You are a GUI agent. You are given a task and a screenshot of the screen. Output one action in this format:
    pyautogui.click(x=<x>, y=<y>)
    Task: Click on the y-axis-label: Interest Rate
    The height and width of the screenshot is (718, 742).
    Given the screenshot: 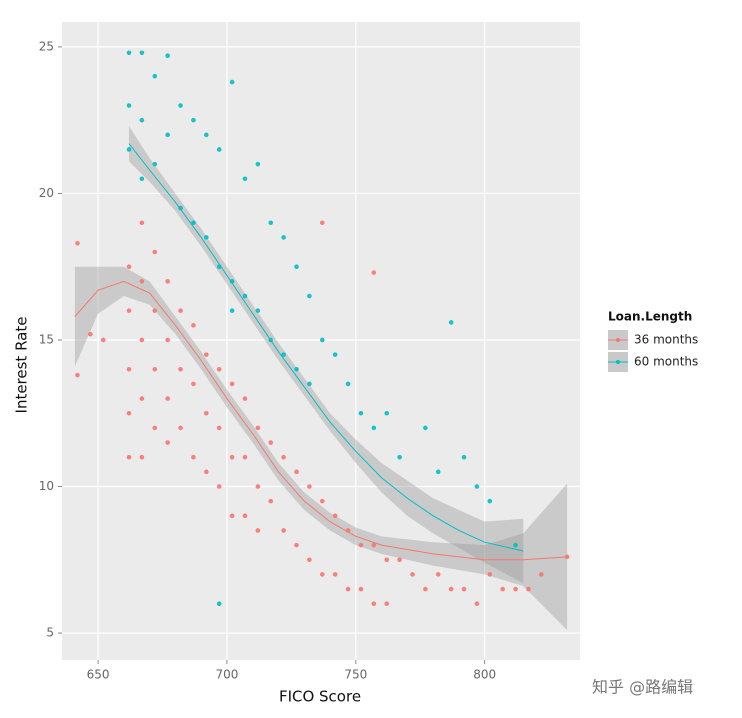 What is the action you would take?
    pyautogui.click(x=22, y=365)
    